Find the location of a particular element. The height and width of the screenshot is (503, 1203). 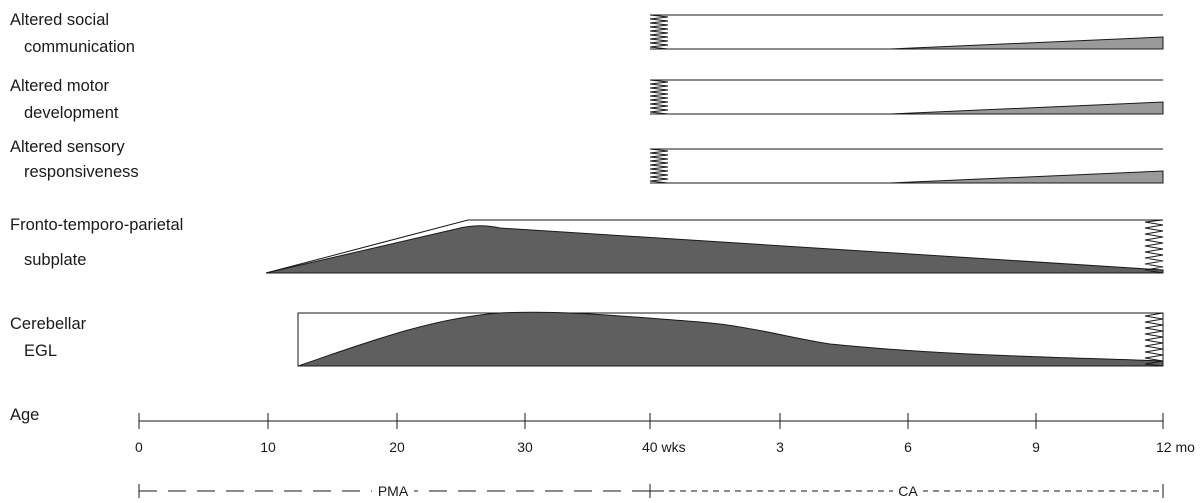

age-tick-label: 30 is located at coordinates (525, 447).